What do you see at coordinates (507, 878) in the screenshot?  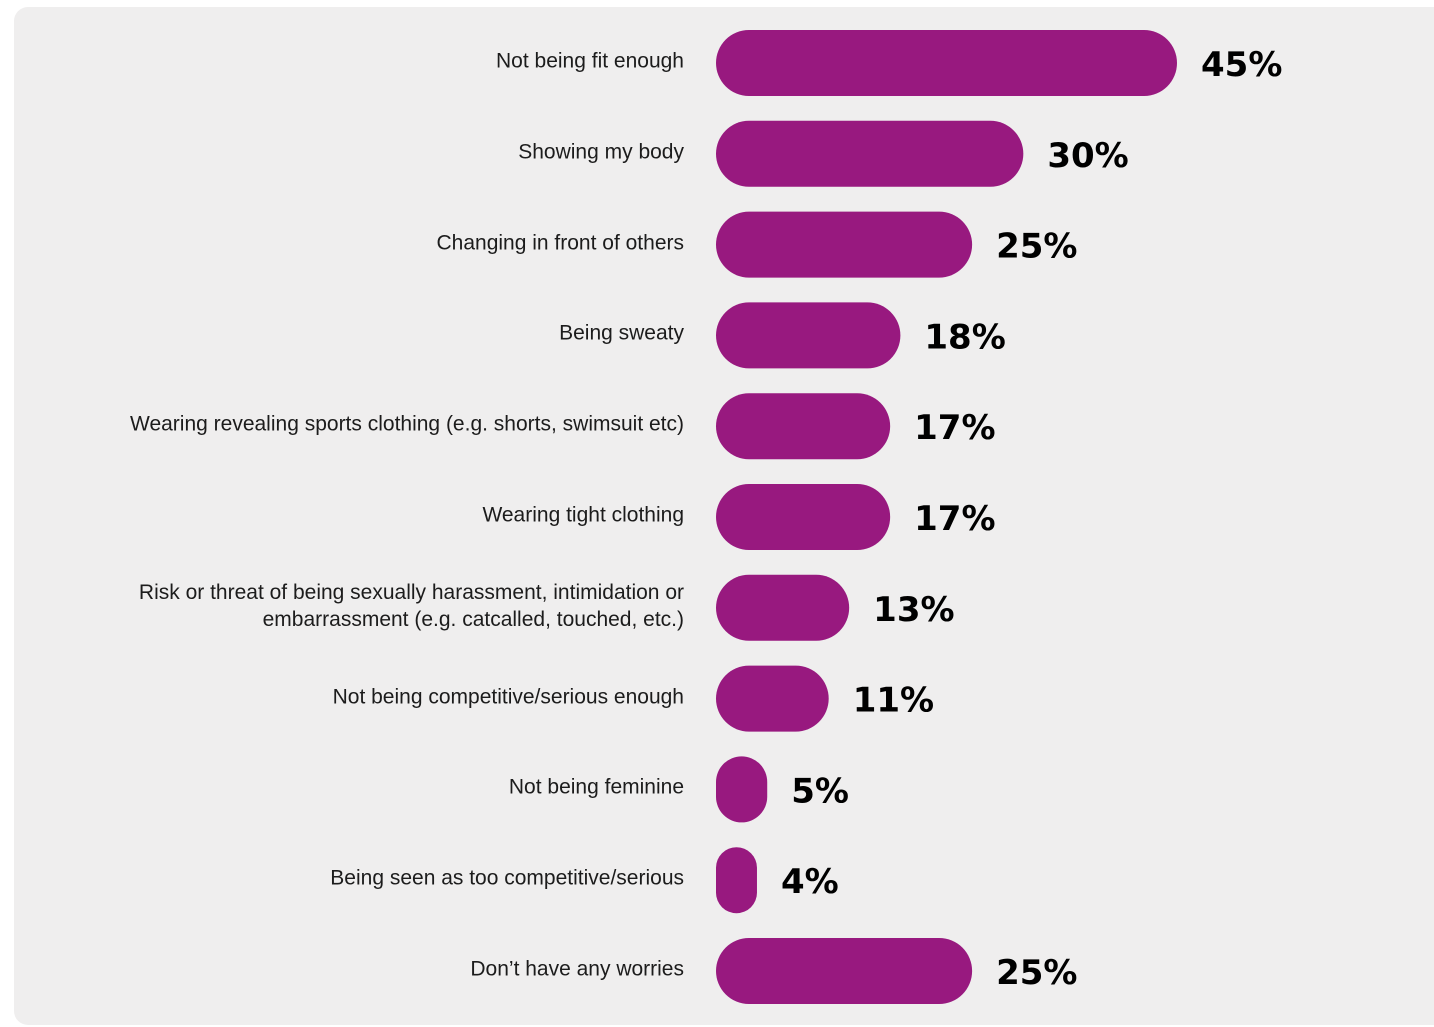 I see `category-label-9: Being seen as too competitive/serious` at bounding box center [507, 878].